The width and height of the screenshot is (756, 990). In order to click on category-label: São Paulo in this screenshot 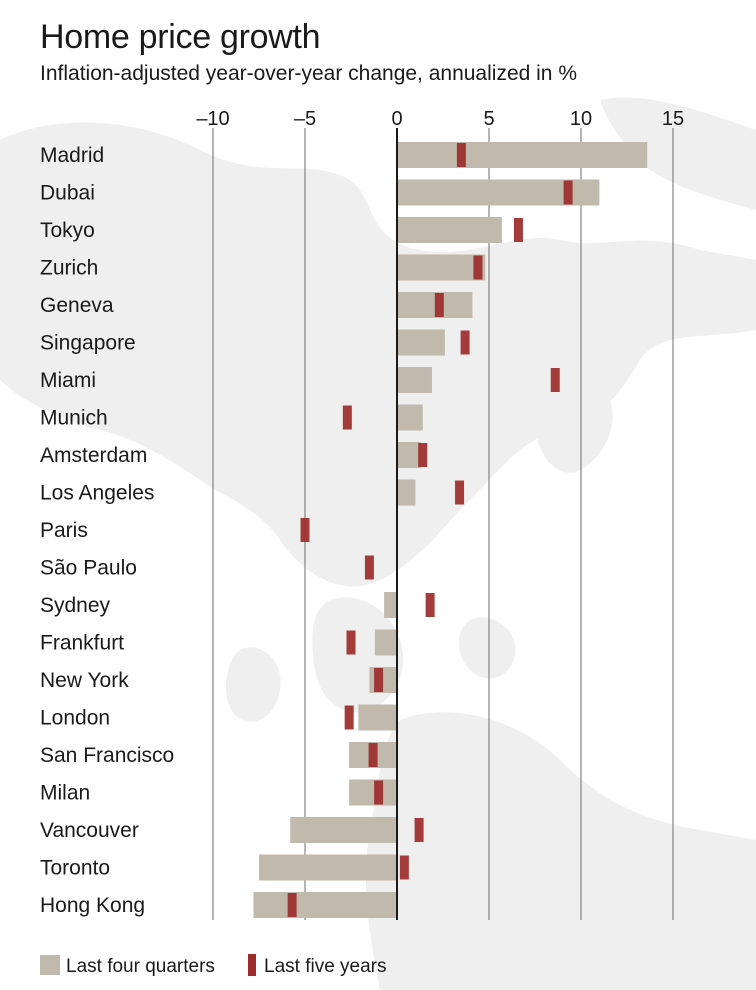, I will do `click(88, 568)`.